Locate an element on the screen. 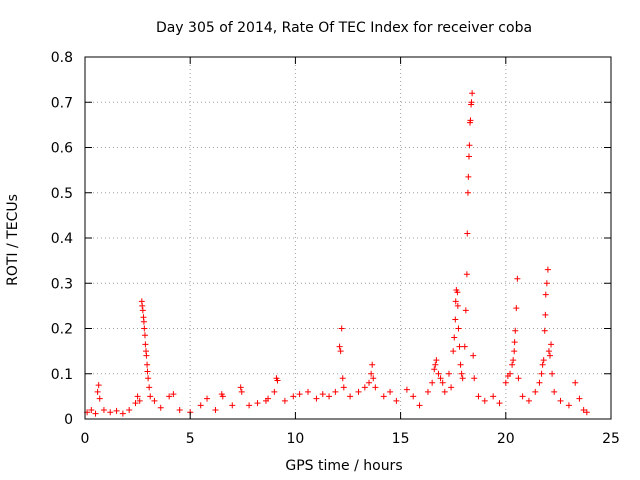  y-tick-label: 0.5 is located at coordinates (62, 194).